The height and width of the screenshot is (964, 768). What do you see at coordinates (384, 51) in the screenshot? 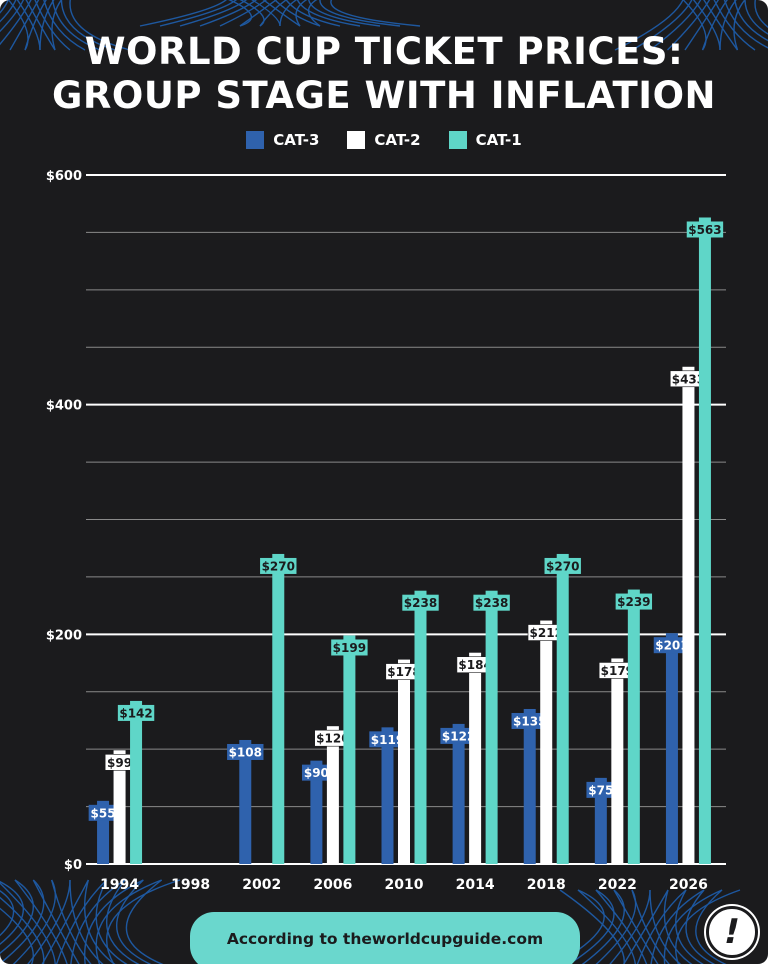
I see `chart-title-line-1: WORLD CUP TICKET PRICES:` at bounding box center [384, 51].